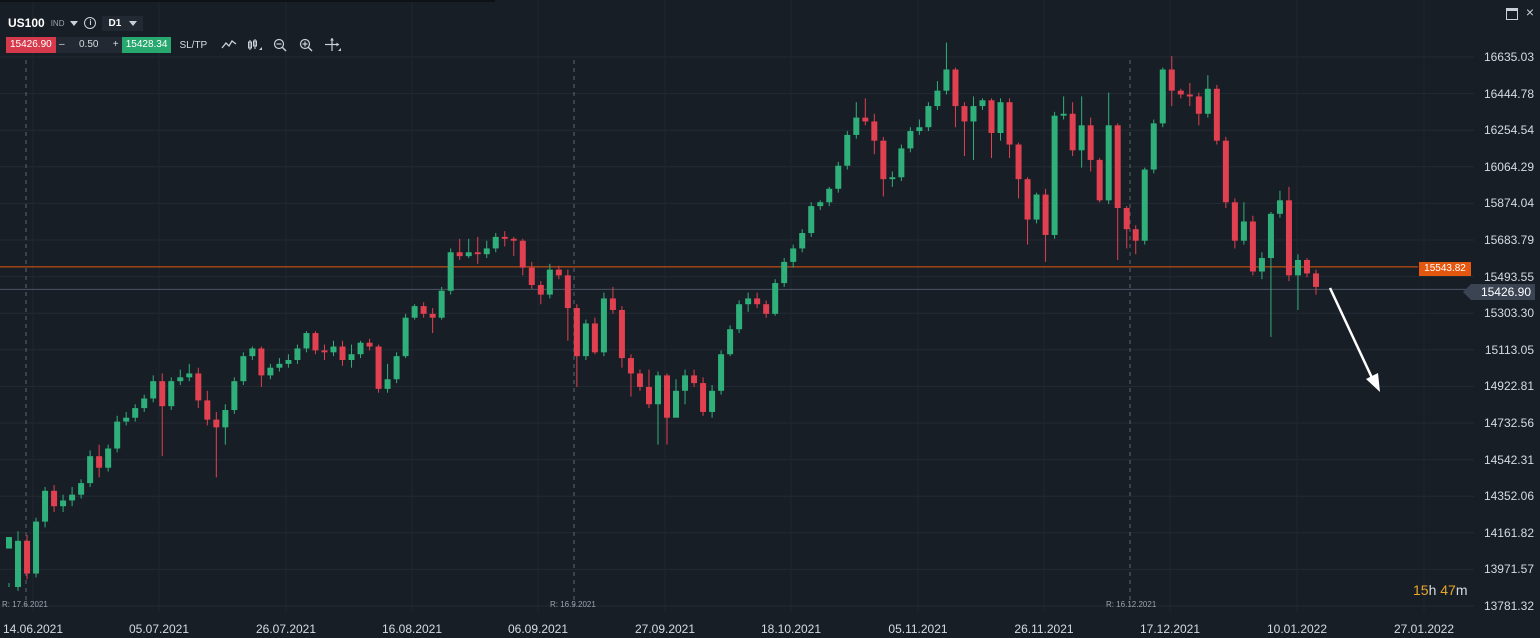 This screenshot has height=638, width=1540. Describe the element at coordinates (1421, 590) in the screenshot. I see `countdown-hours: 15` at that location.